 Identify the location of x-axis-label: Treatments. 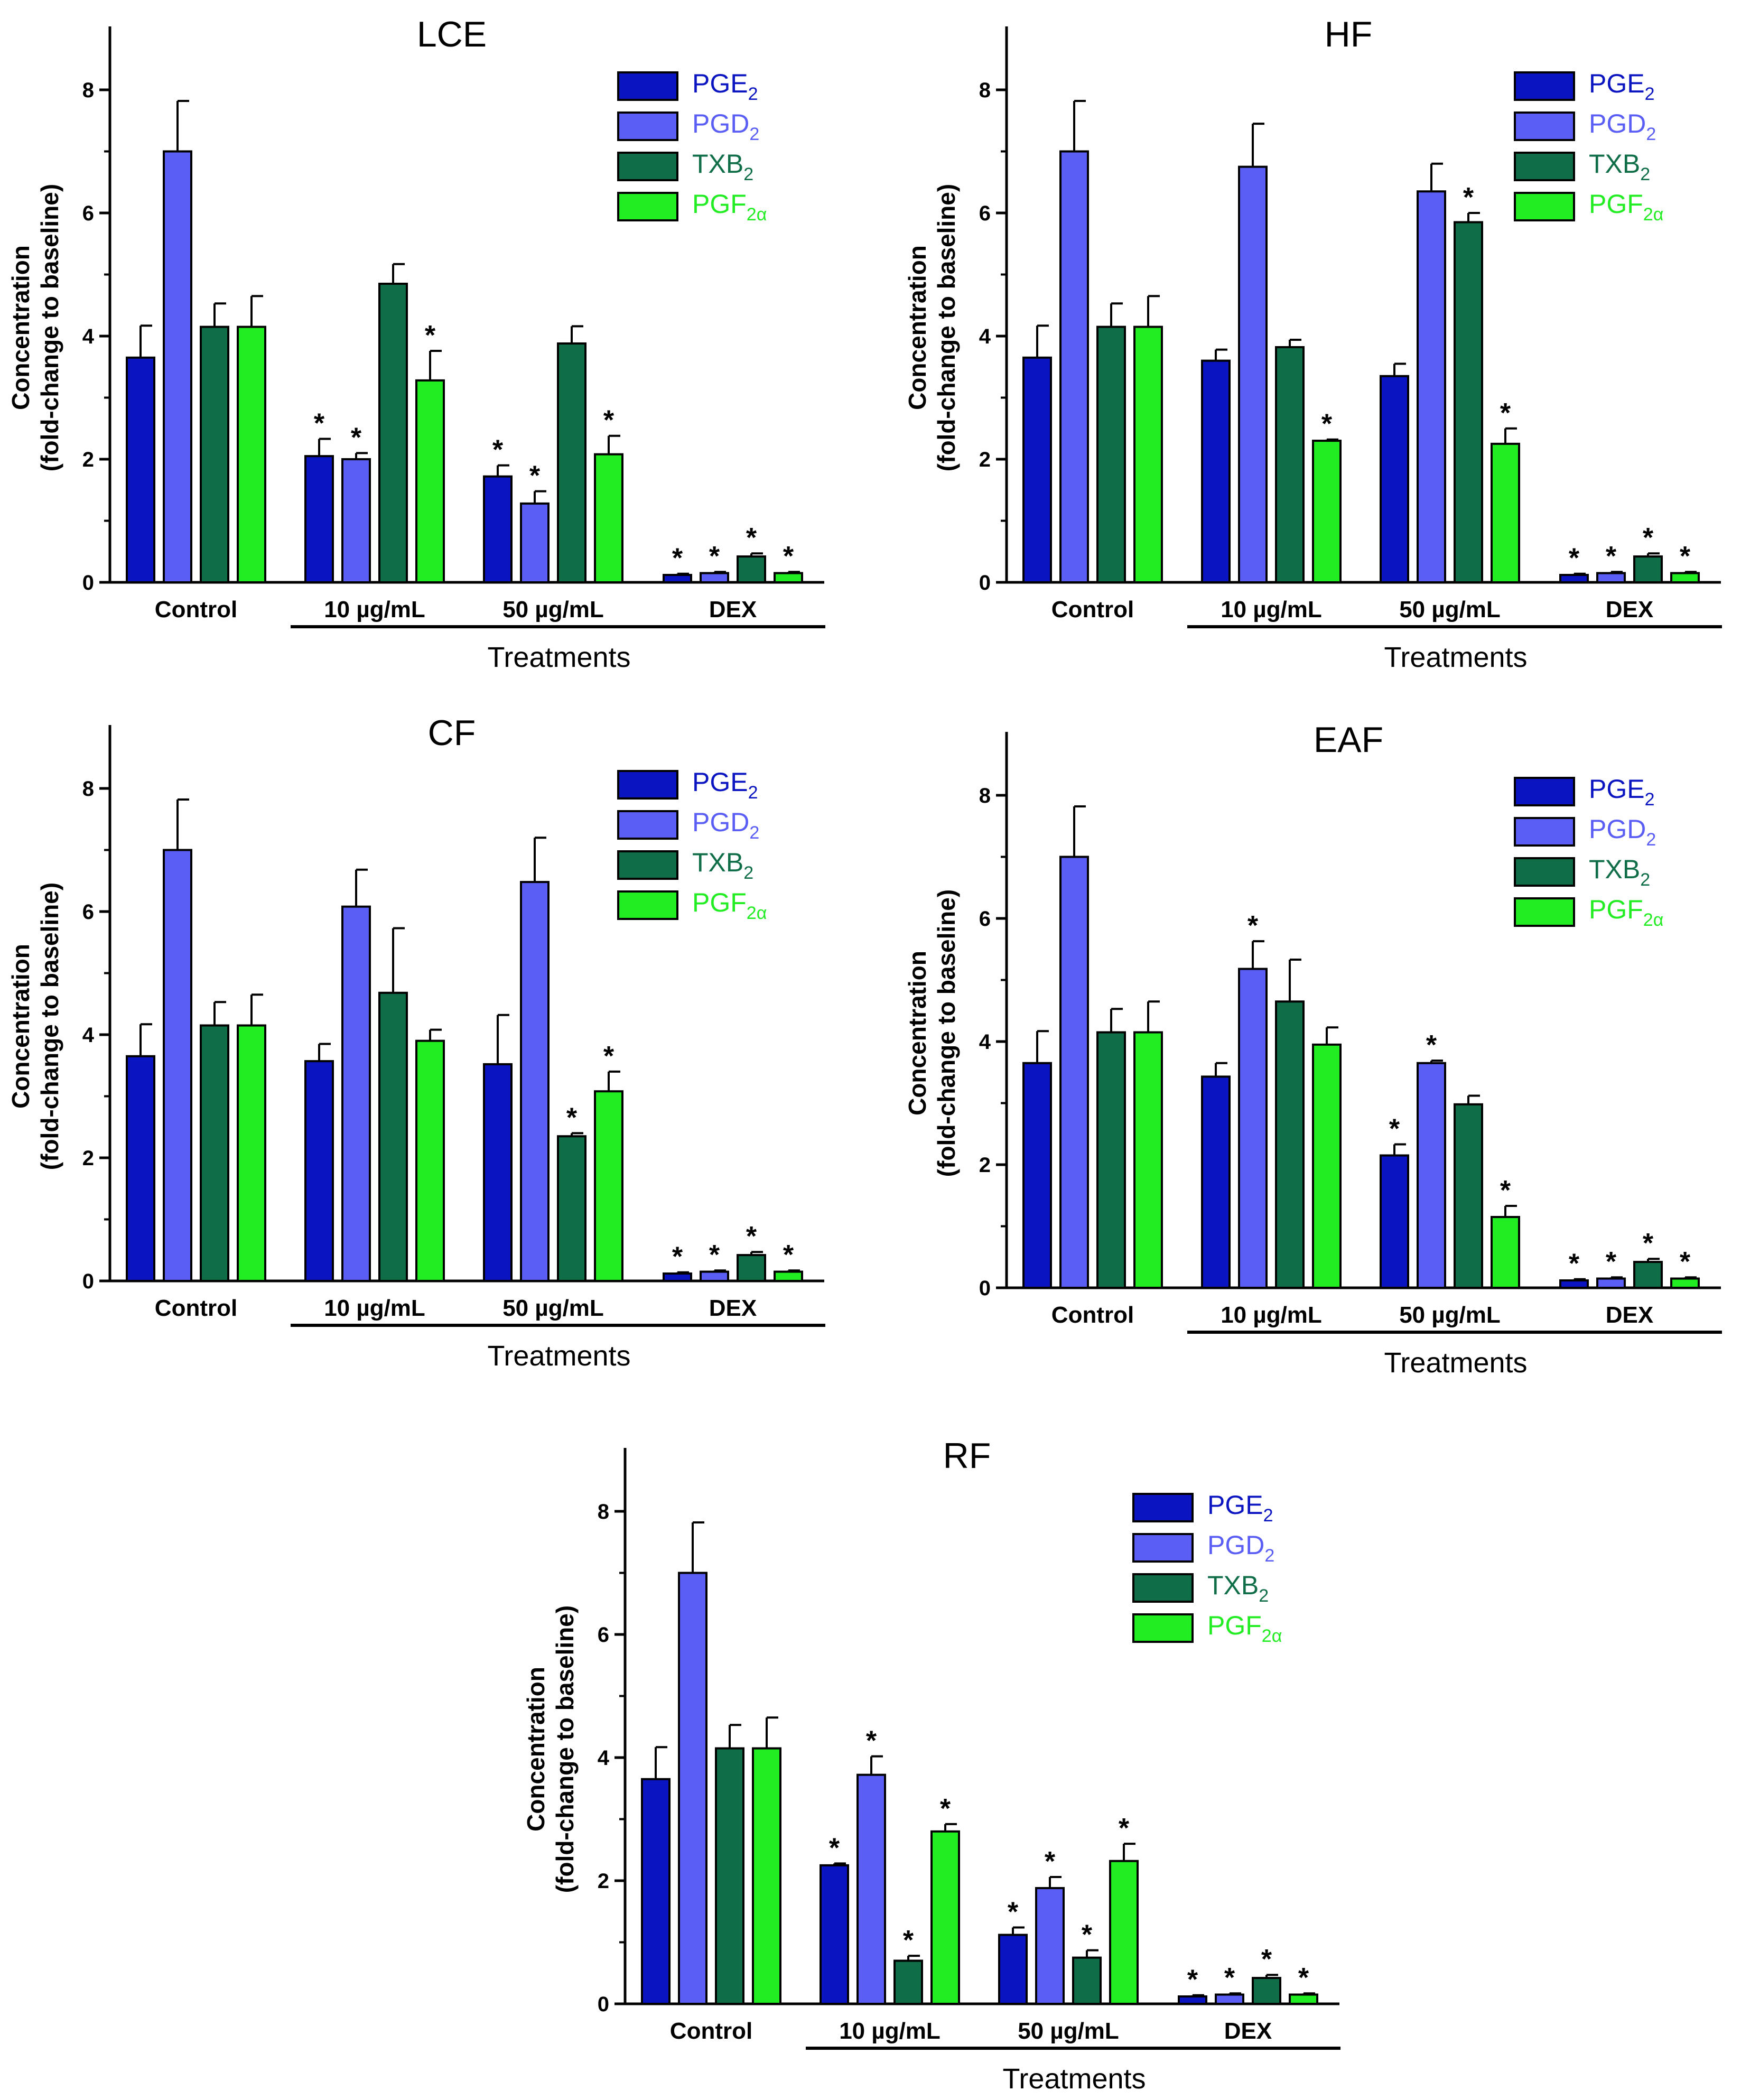
(558, 1356).